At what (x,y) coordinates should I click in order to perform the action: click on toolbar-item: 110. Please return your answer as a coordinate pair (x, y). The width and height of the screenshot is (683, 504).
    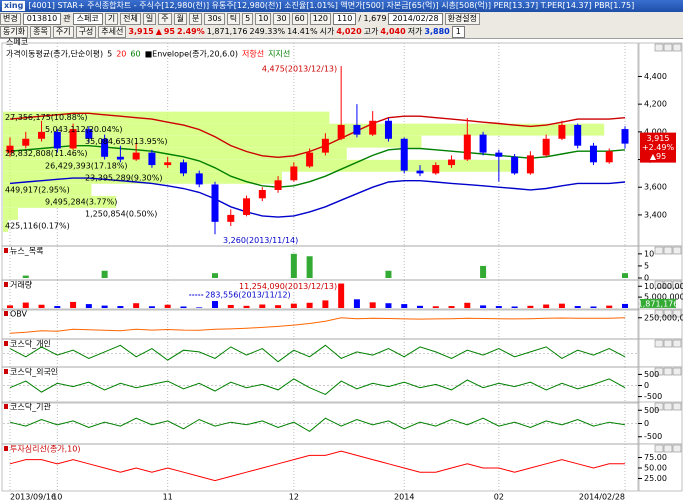
    Looking at the image, I should click on (345, 18).